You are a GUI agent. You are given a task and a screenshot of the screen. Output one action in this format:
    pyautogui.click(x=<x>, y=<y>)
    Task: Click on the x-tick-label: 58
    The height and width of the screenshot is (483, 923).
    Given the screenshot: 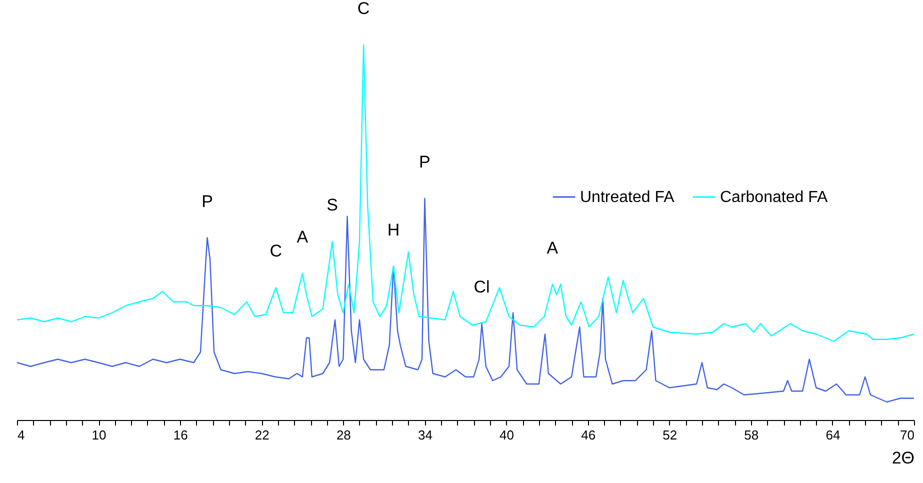 What is the action you would take?
    pyautogui.click(x=751, y=435)
    